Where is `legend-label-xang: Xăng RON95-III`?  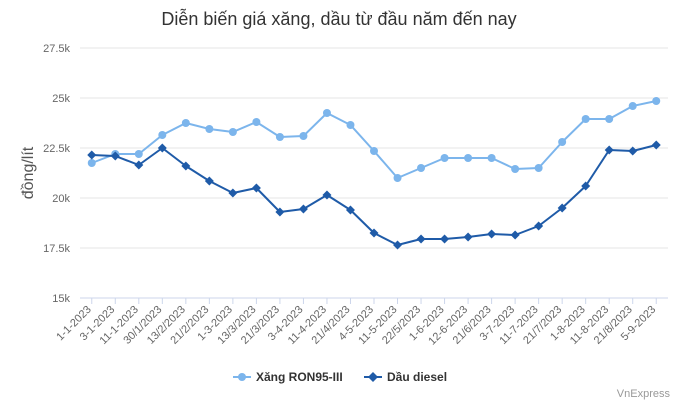
legend-label-xang: Xăng RON95-III is located at coordinates (299, 377).